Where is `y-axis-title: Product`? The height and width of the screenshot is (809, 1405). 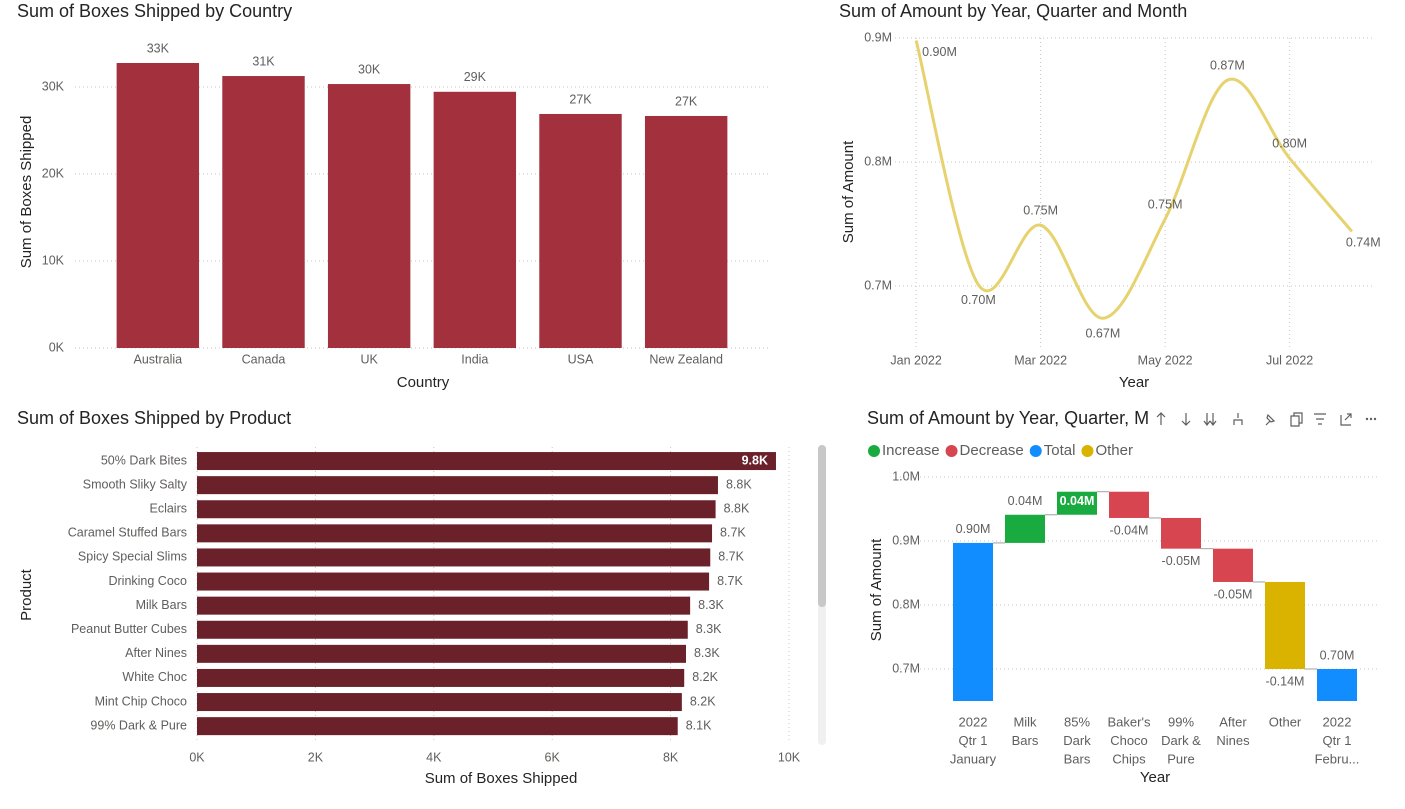 y-axis-title: Product is located at coordinates (26, 594).